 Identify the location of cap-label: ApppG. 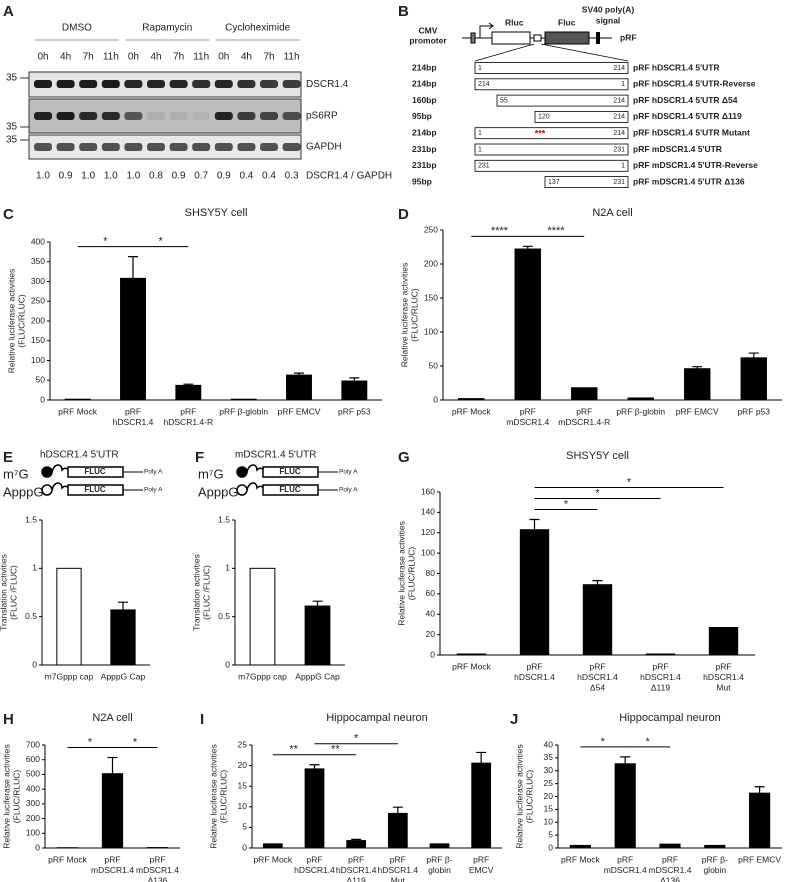
(23, 491).